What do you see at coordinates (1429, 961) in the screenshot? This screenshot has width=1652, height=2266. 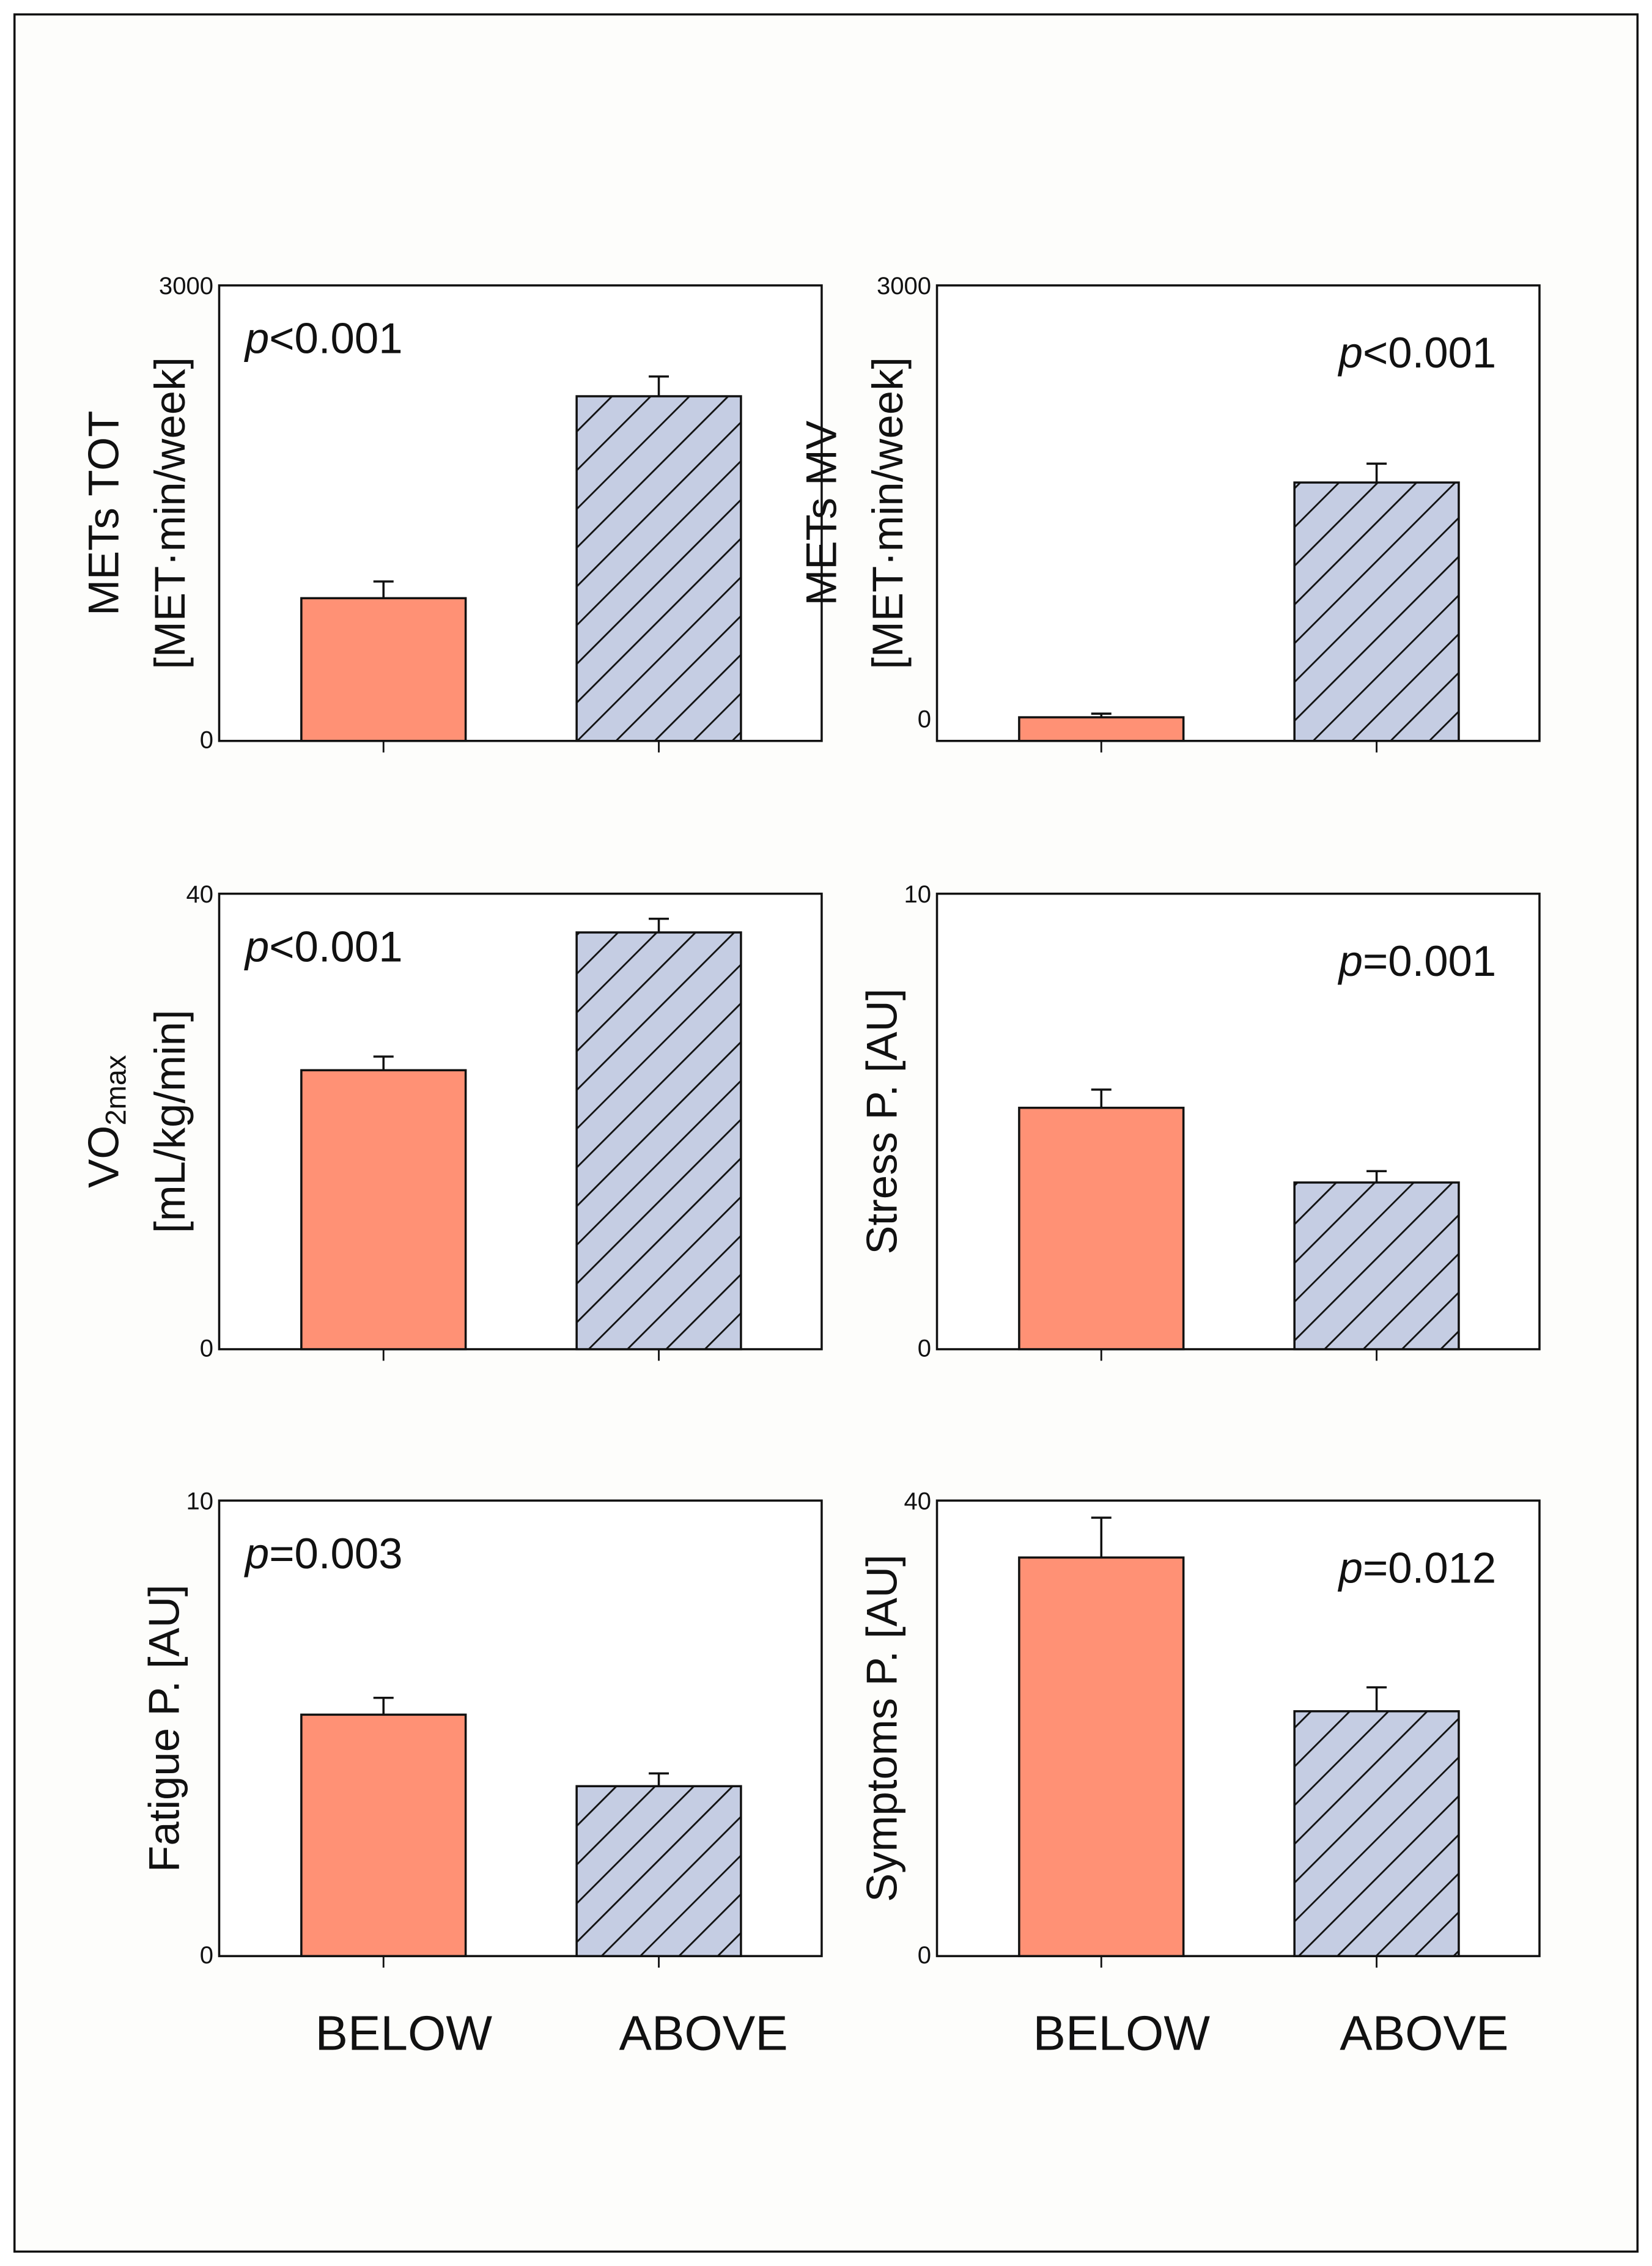 I see `p-text: =0.001` at bounding box center [1429, 961].